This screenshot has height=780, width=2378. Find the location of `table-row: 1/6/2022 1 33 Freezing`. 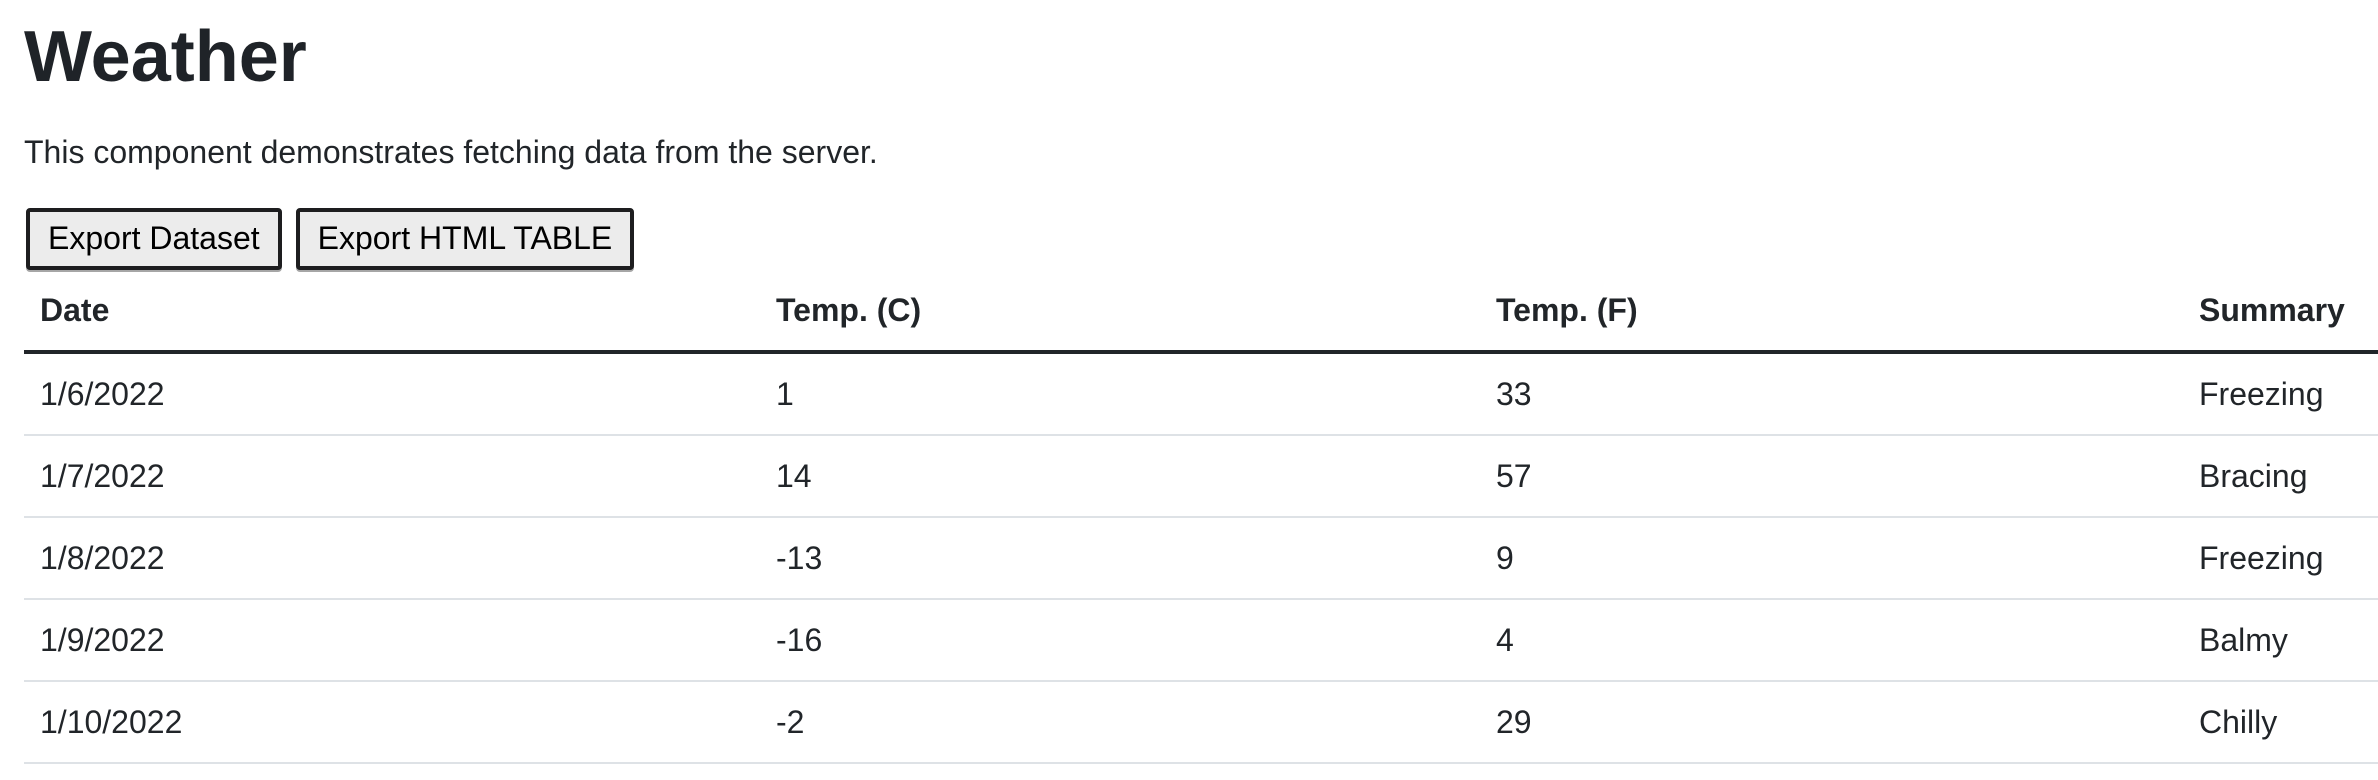

table-row: 1/6/2022 1 33 Freezing is located at coordinates (1201, 394).